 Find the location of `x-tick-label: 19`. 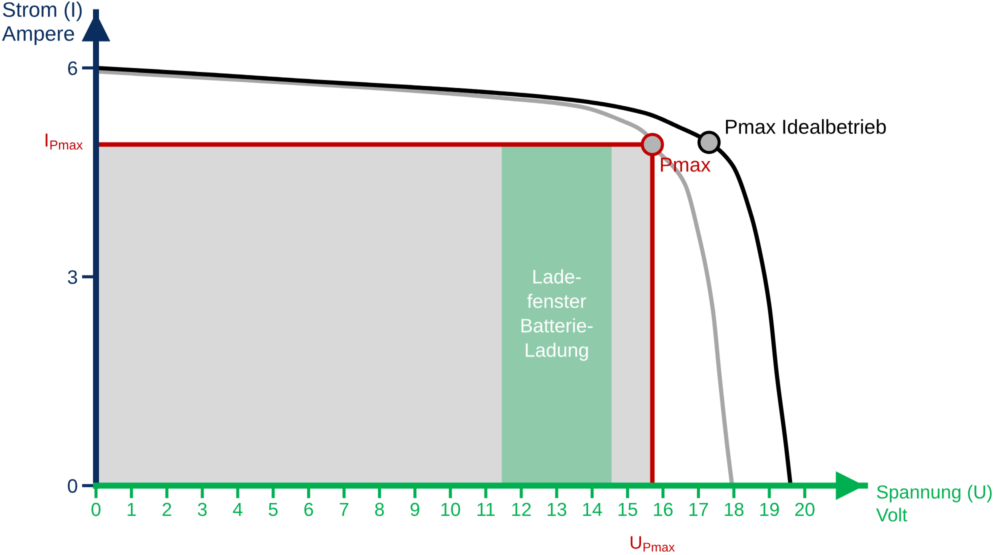

x-tick-label: 19 is located at coordinates (769, 509).